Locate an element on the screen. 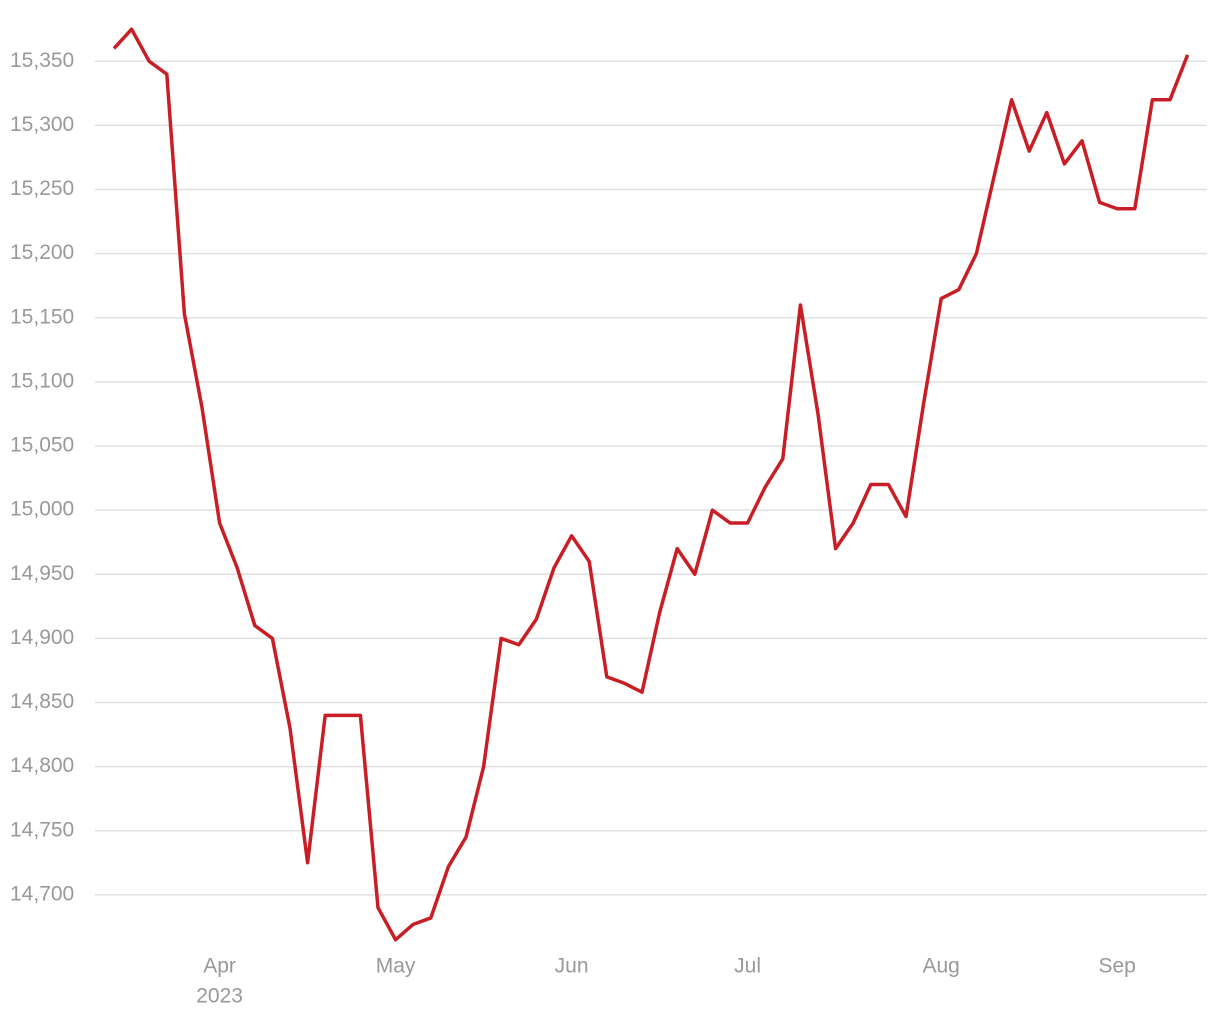 Image resolution: width=1220 pixels, height=1020 pixels. x-year-label: 2023 is located at coordinates (219, 996).